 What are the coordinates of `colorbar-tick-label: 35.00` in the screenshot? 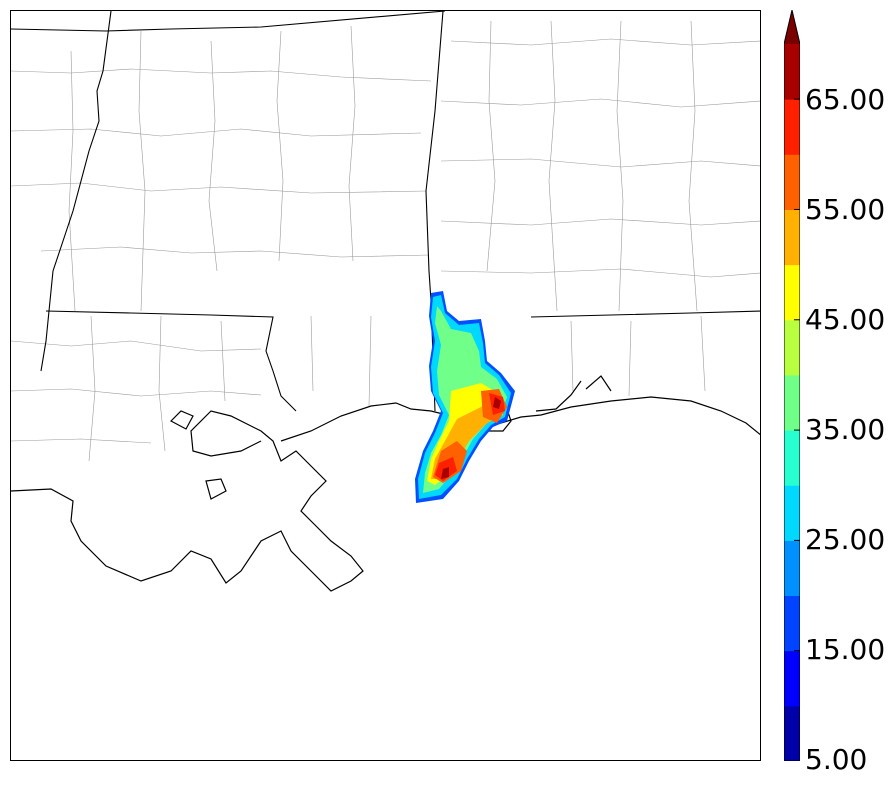 It's located at (845, 429).